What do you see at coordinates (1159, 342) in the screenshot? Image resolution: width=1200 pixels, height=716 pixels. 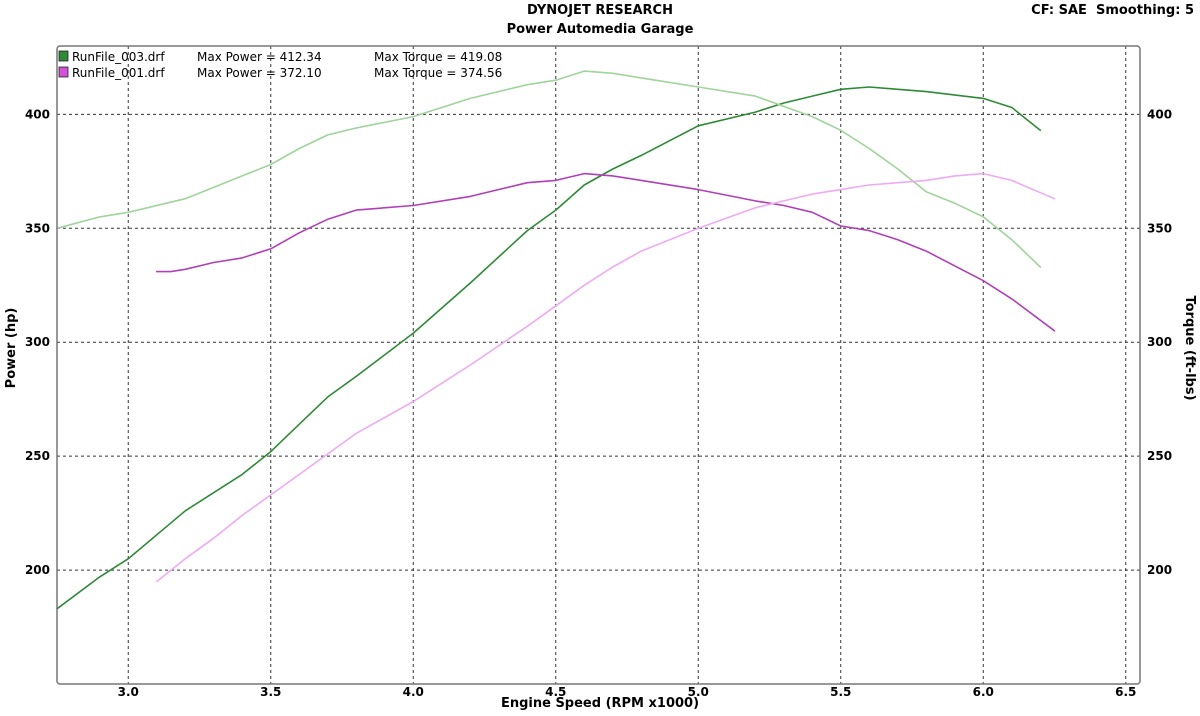 I see `y2-tick-label: 300` at bounding box center [1159, 342].